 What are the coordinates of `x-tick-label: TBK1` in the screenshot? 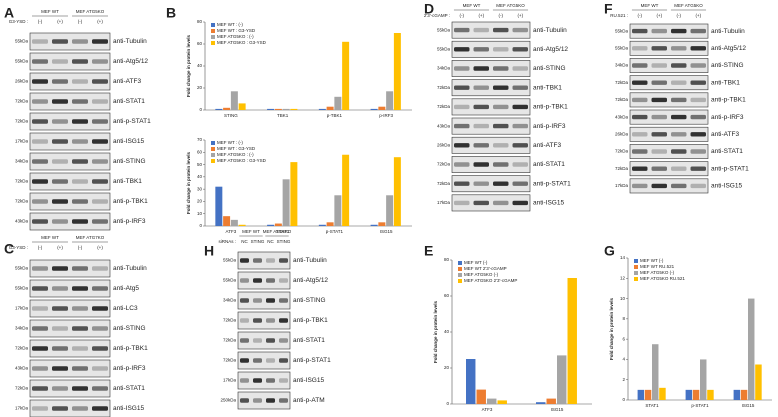 It's located at (283, 115).